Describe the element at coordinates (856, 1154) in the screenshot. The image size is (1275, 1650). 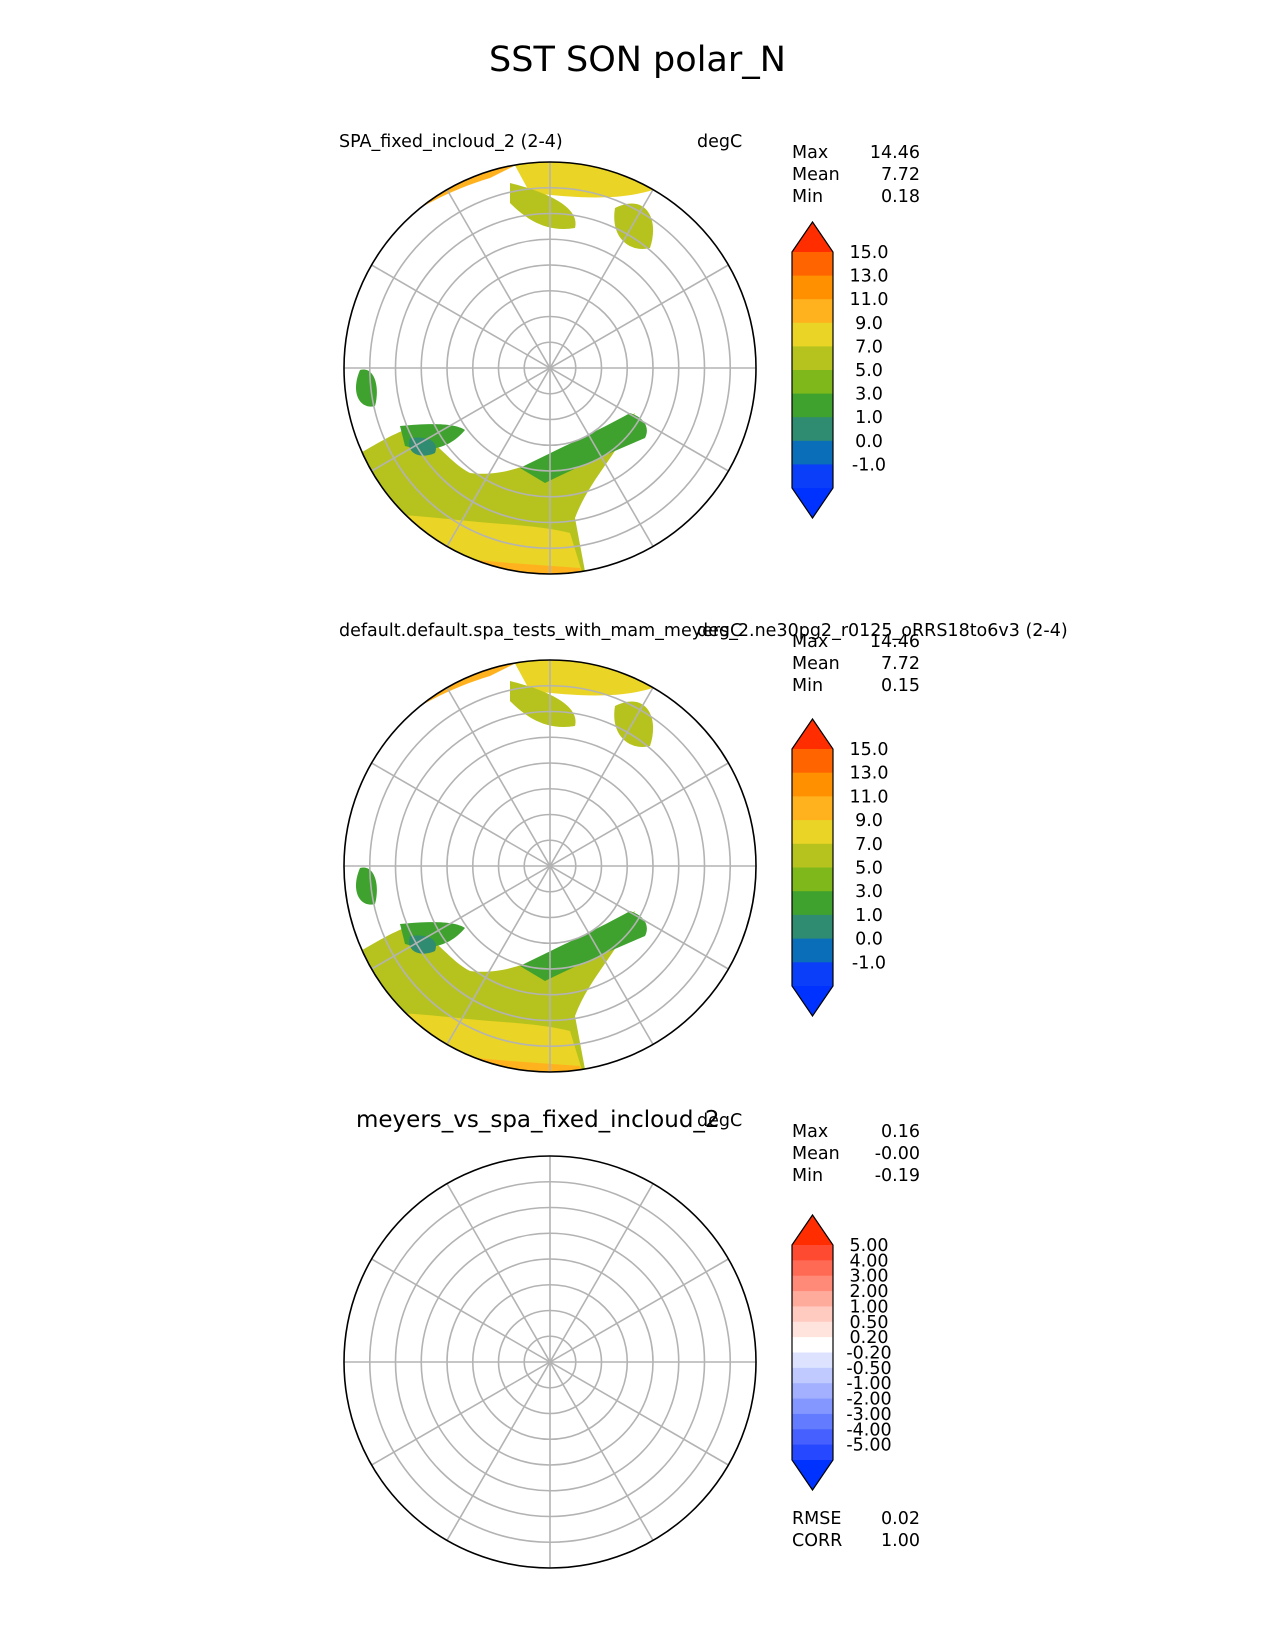
I see `panel3-stats: Max 0.16 Mean -0.00 Min -0.19` at that location.